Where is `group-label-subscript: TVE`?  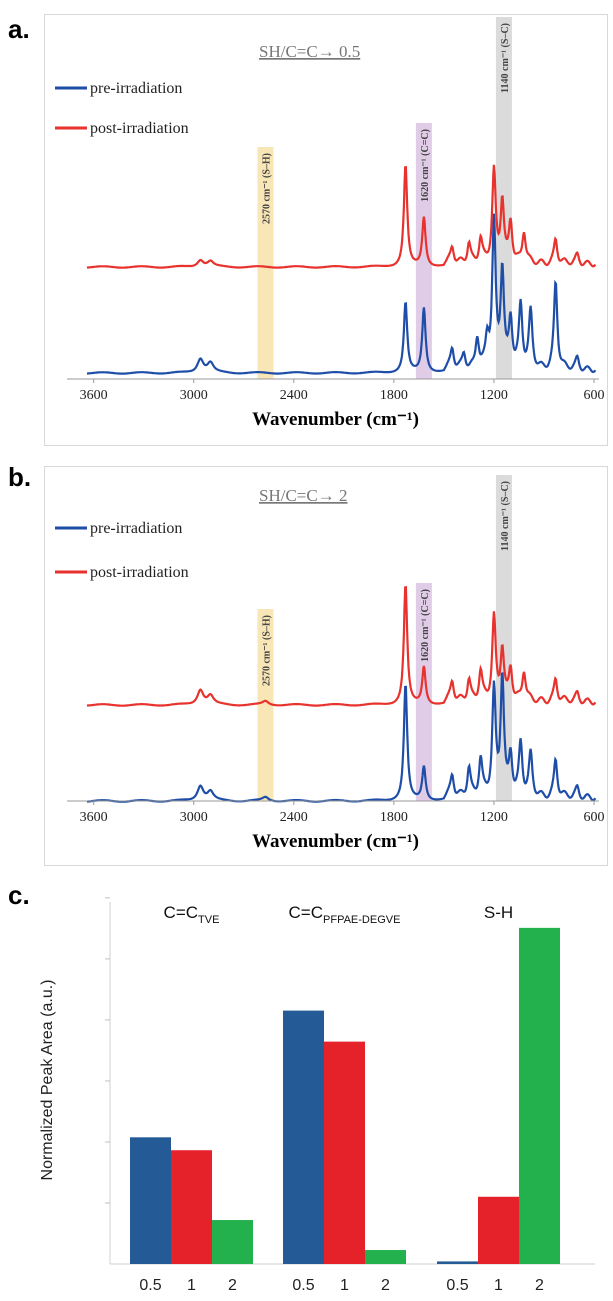
group-label-subscript: TVE is located at coordinates (208, 920).